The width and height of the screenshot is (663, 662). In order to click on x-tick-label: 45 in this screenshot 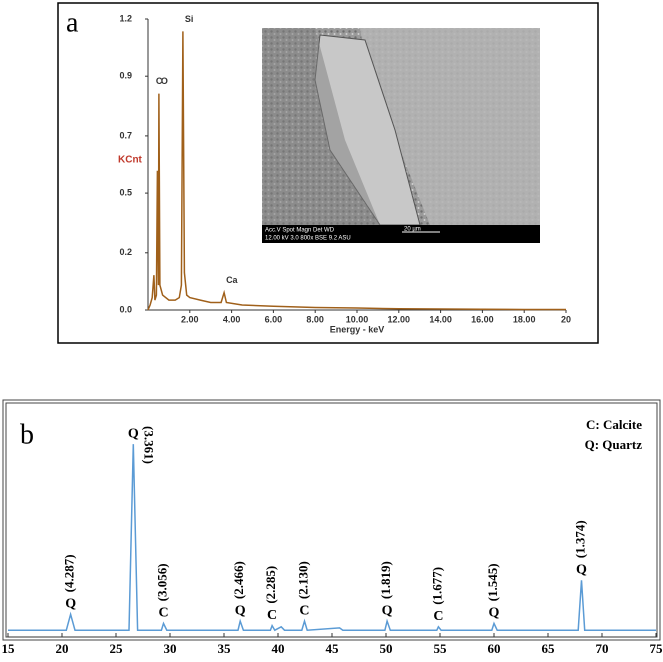, I will do `click(333, 648)`.